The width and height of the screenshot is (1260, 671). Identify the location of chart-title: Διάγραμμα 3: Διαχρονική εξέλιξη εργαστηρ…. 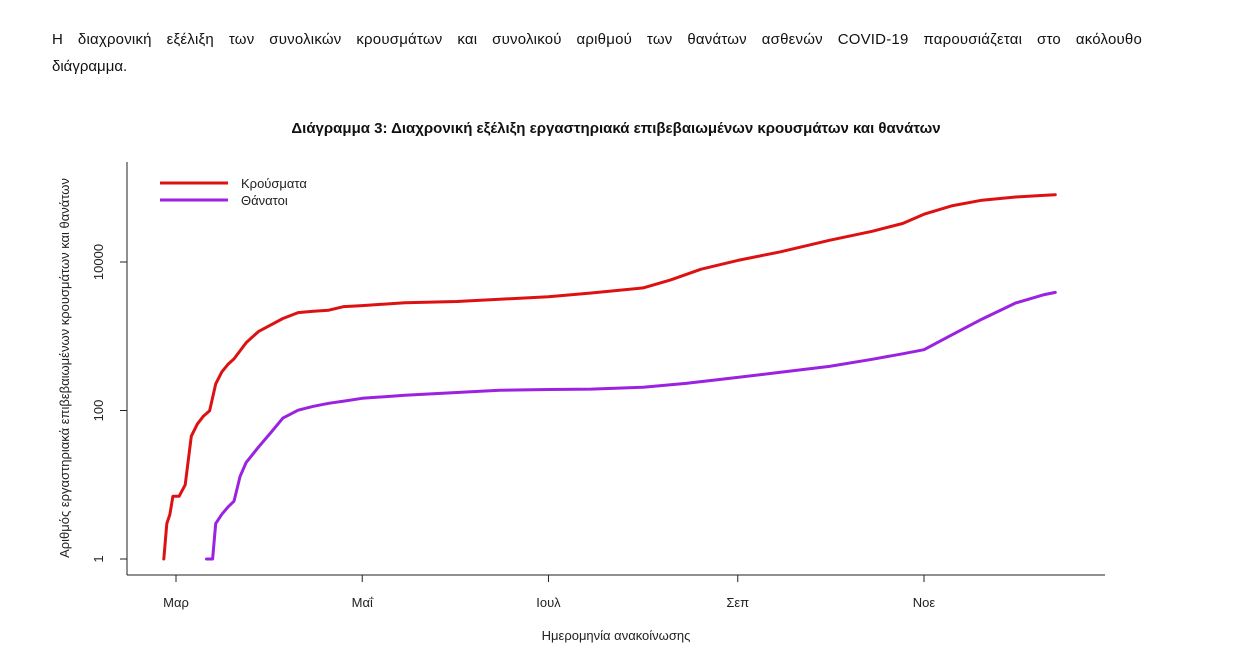
(615, 128).